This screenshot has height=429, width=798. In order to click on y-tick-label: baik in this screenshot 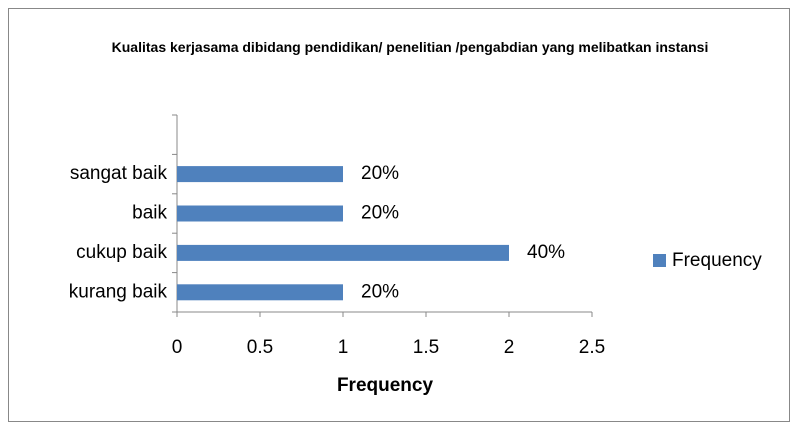, I will do `click(149, 213)`.